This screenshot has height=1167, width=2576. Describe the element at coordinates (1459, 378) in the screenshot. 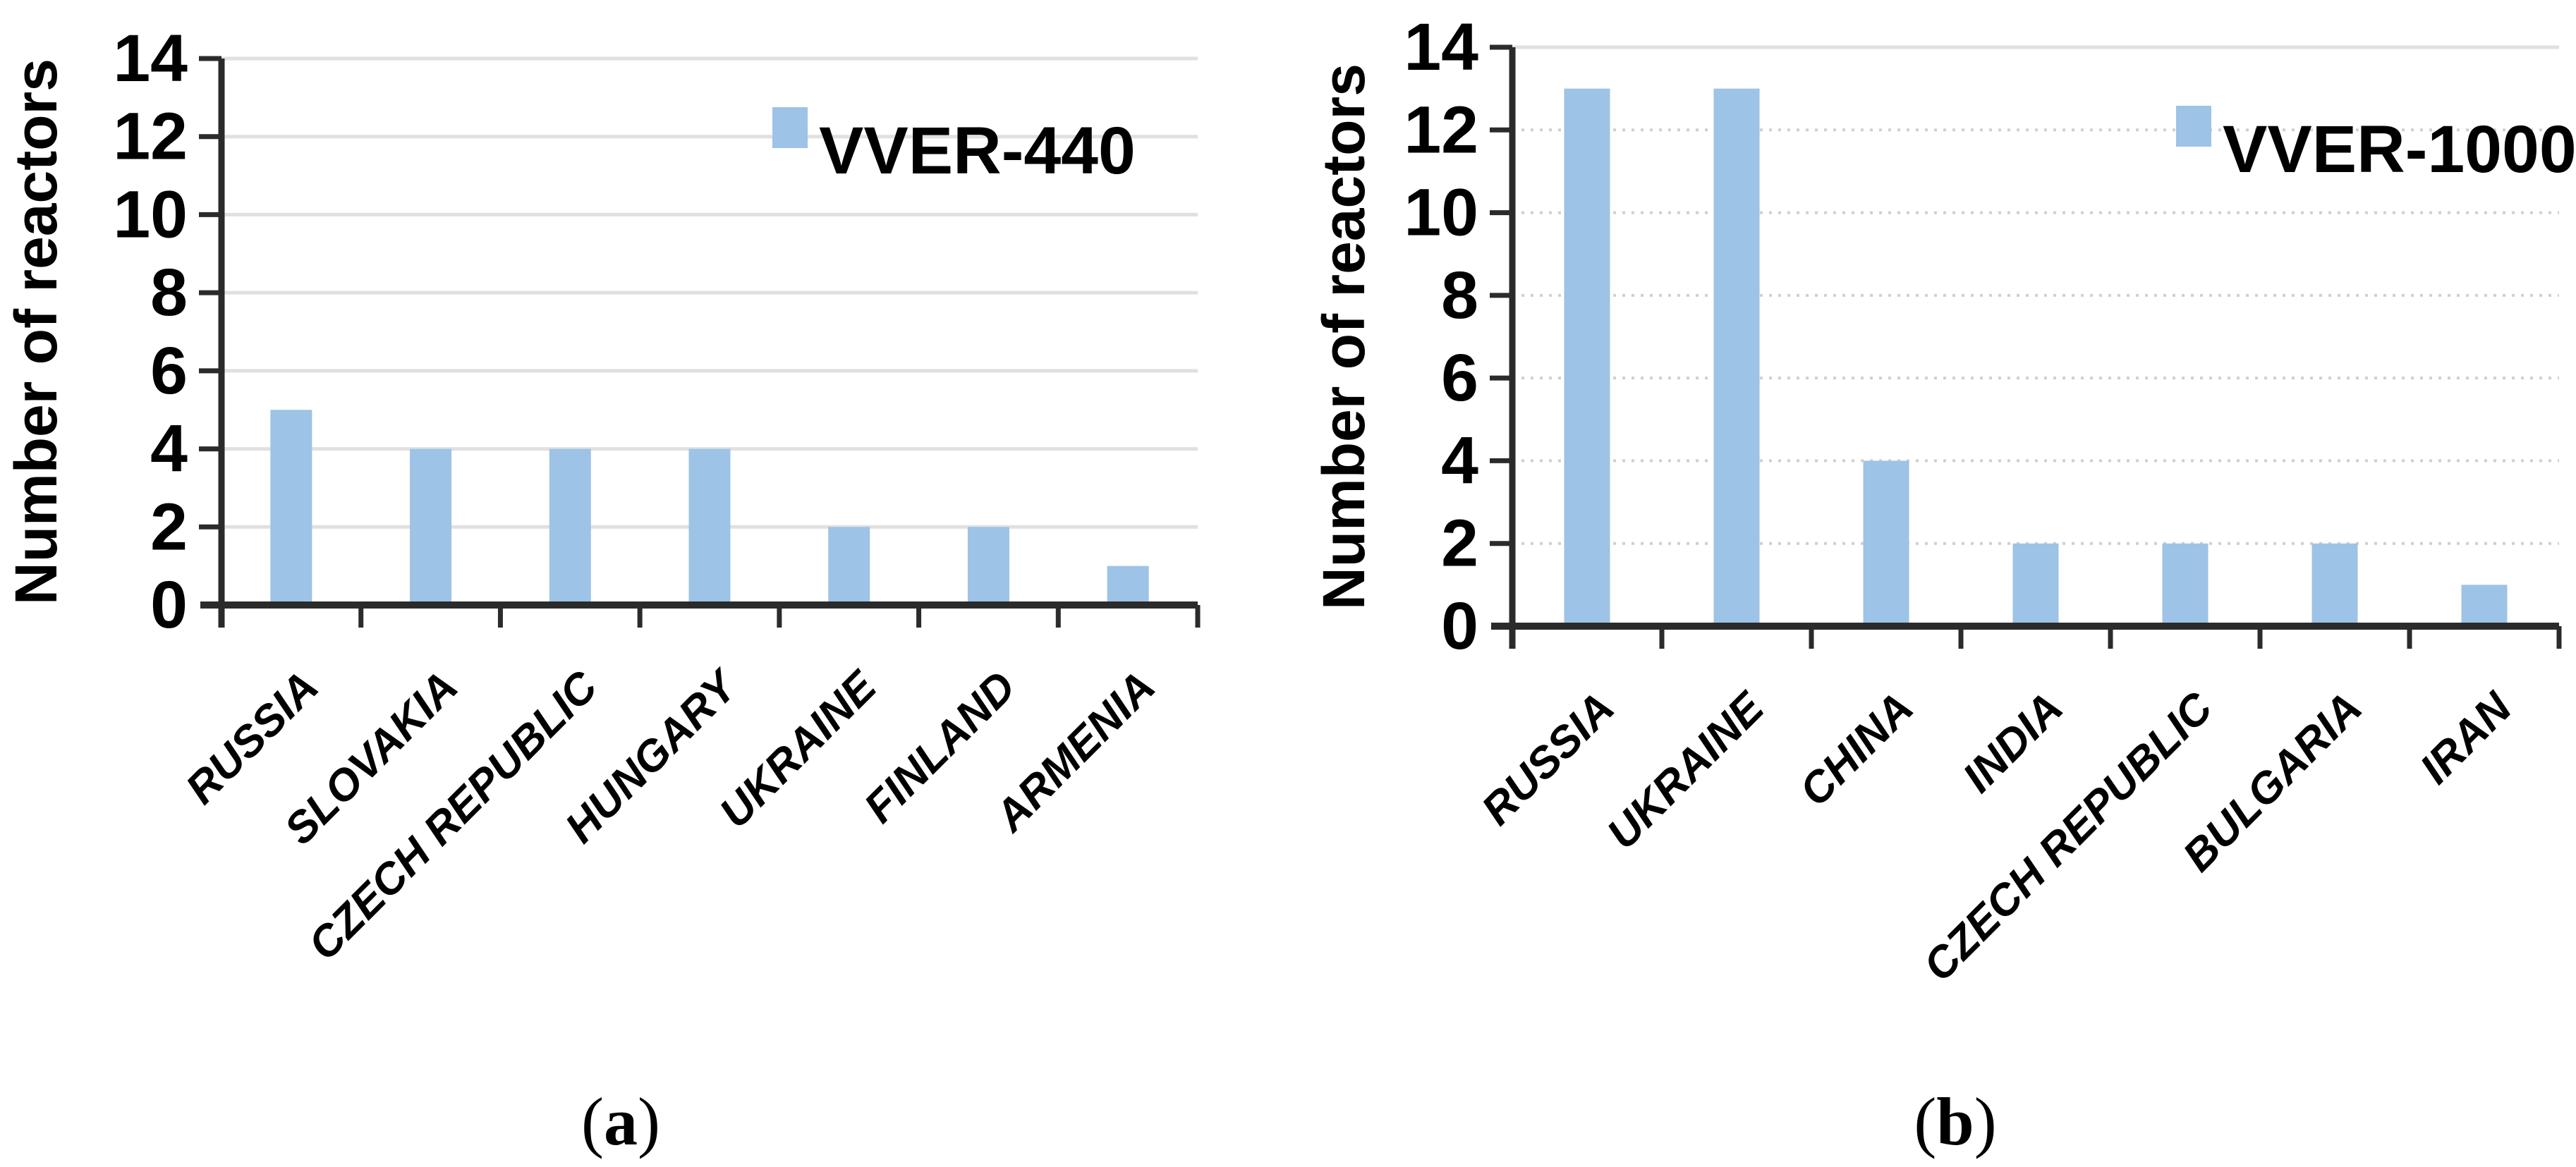

I see `y-tick-label-b-6: 6` at that location.